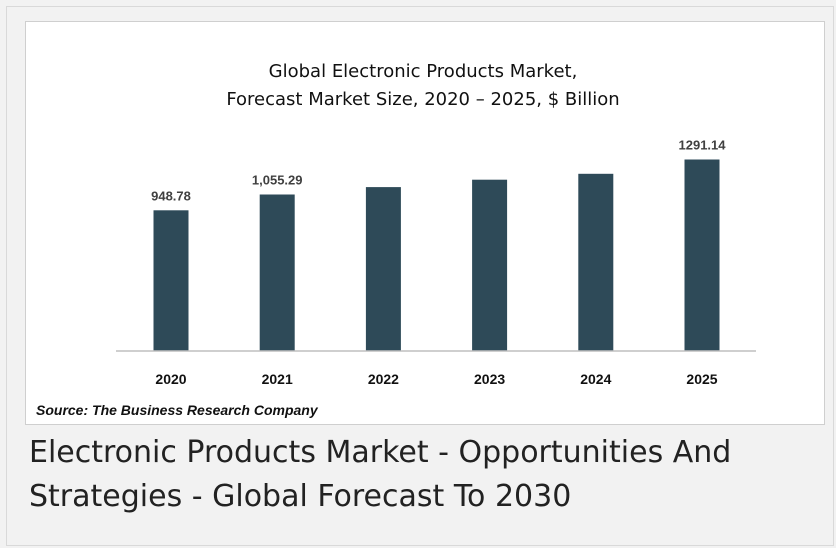  What do you see at coordinates (703, 145) in the screenshot?
I see `data-label-2025: 1291.14` at bounding box center [703, 145].